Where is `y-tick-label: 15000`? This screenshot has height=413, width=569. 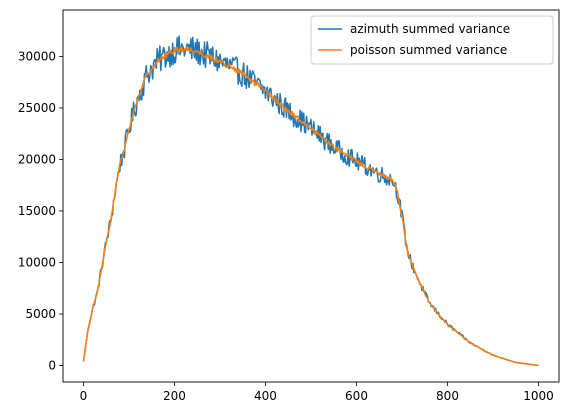
y-tick-label: 15000 is located at coordinates (37, 211).